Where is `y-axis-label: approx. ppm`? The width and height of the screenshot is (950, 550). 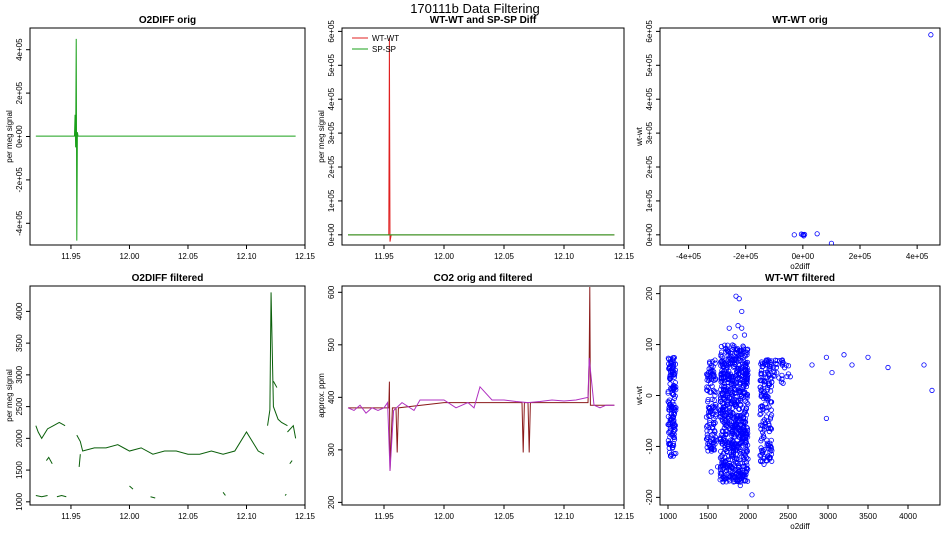
y-axis-label: approx. ppm is located at coordinates (321, 395).